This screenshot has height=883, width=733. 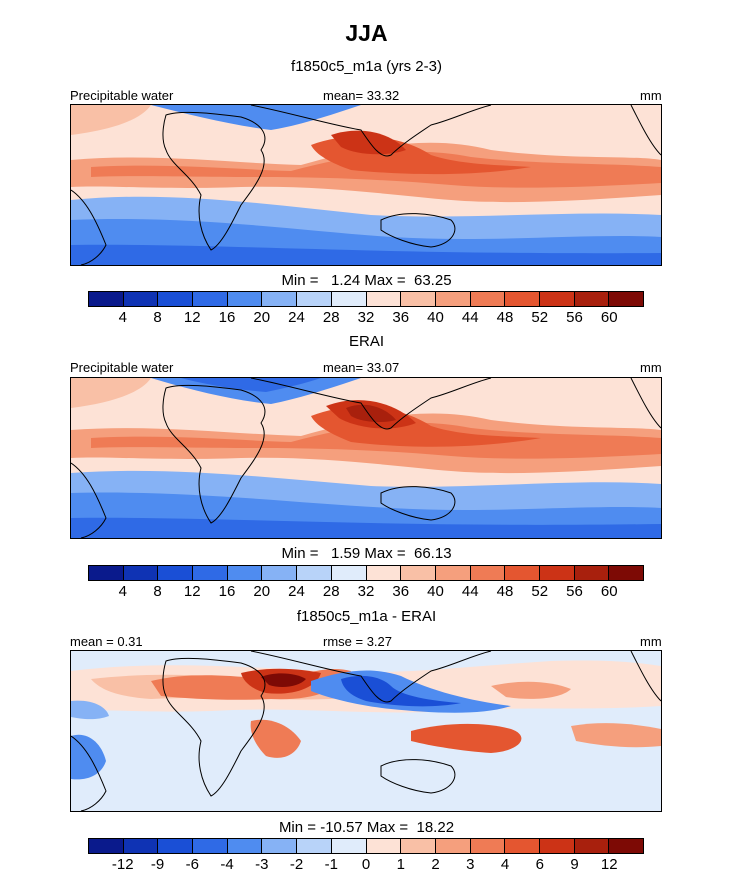 What do you see at coordinates (470, 864) in the screenshot?
I see `colorbar-tick-label: 3` at bounding box center [470, 864].